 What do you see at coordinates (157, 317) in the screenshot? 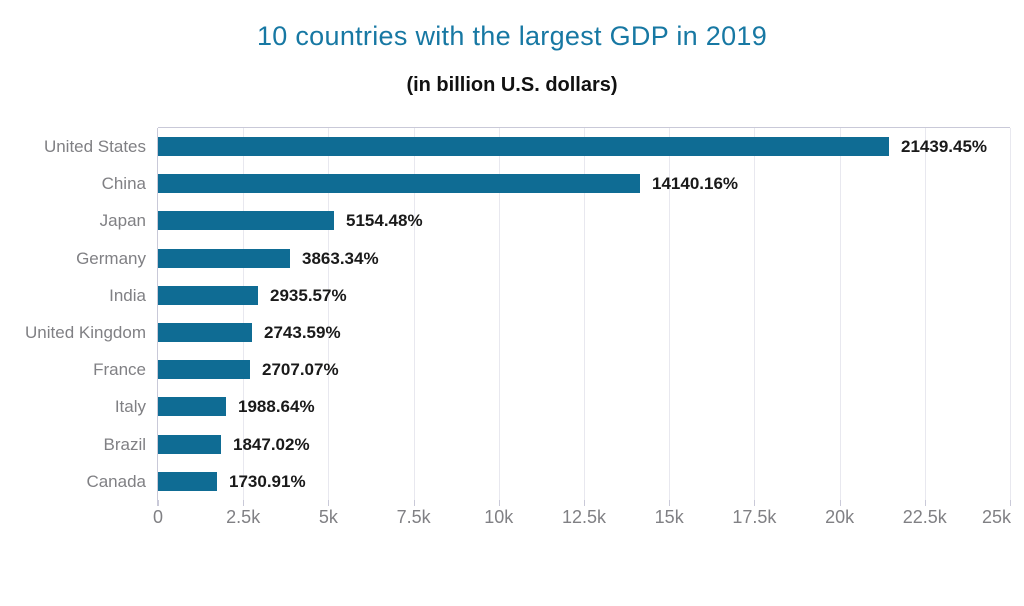
I see `y-axis-line` at bounding box center [157, 317].